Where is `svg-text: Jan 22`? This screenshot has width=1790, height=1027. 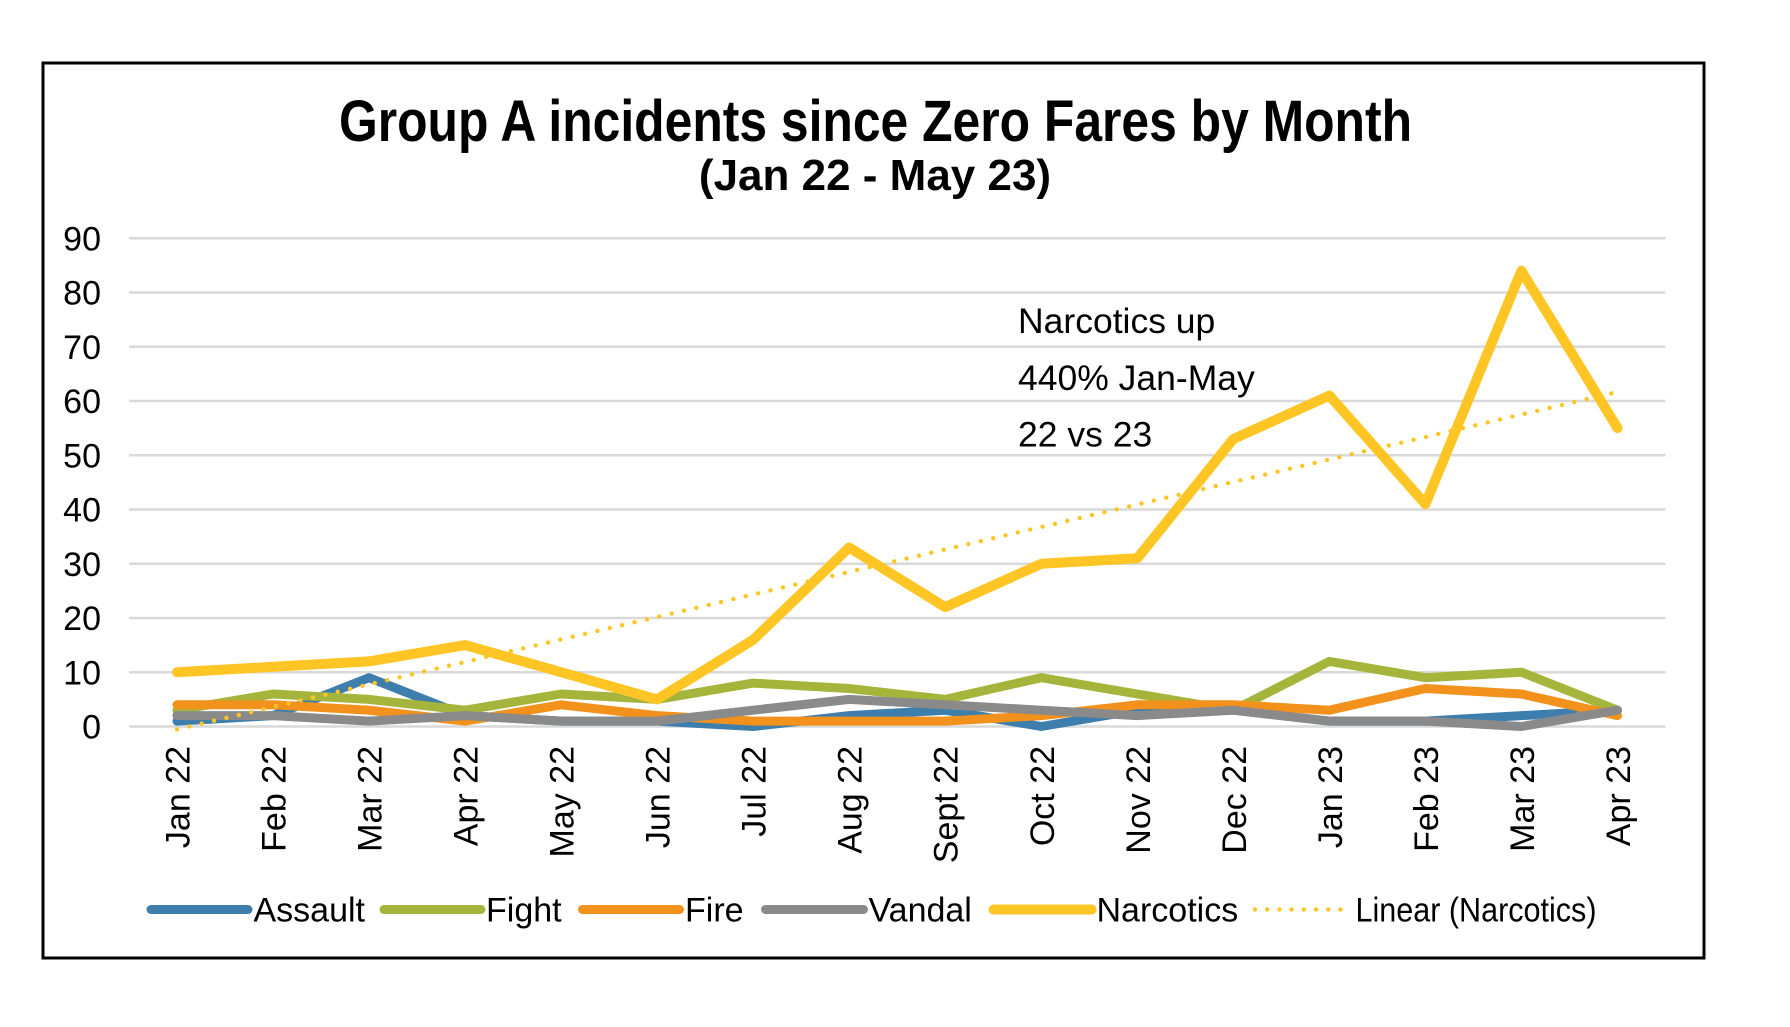 svg-text: Jan 22 is located at coordinates (179, 797).